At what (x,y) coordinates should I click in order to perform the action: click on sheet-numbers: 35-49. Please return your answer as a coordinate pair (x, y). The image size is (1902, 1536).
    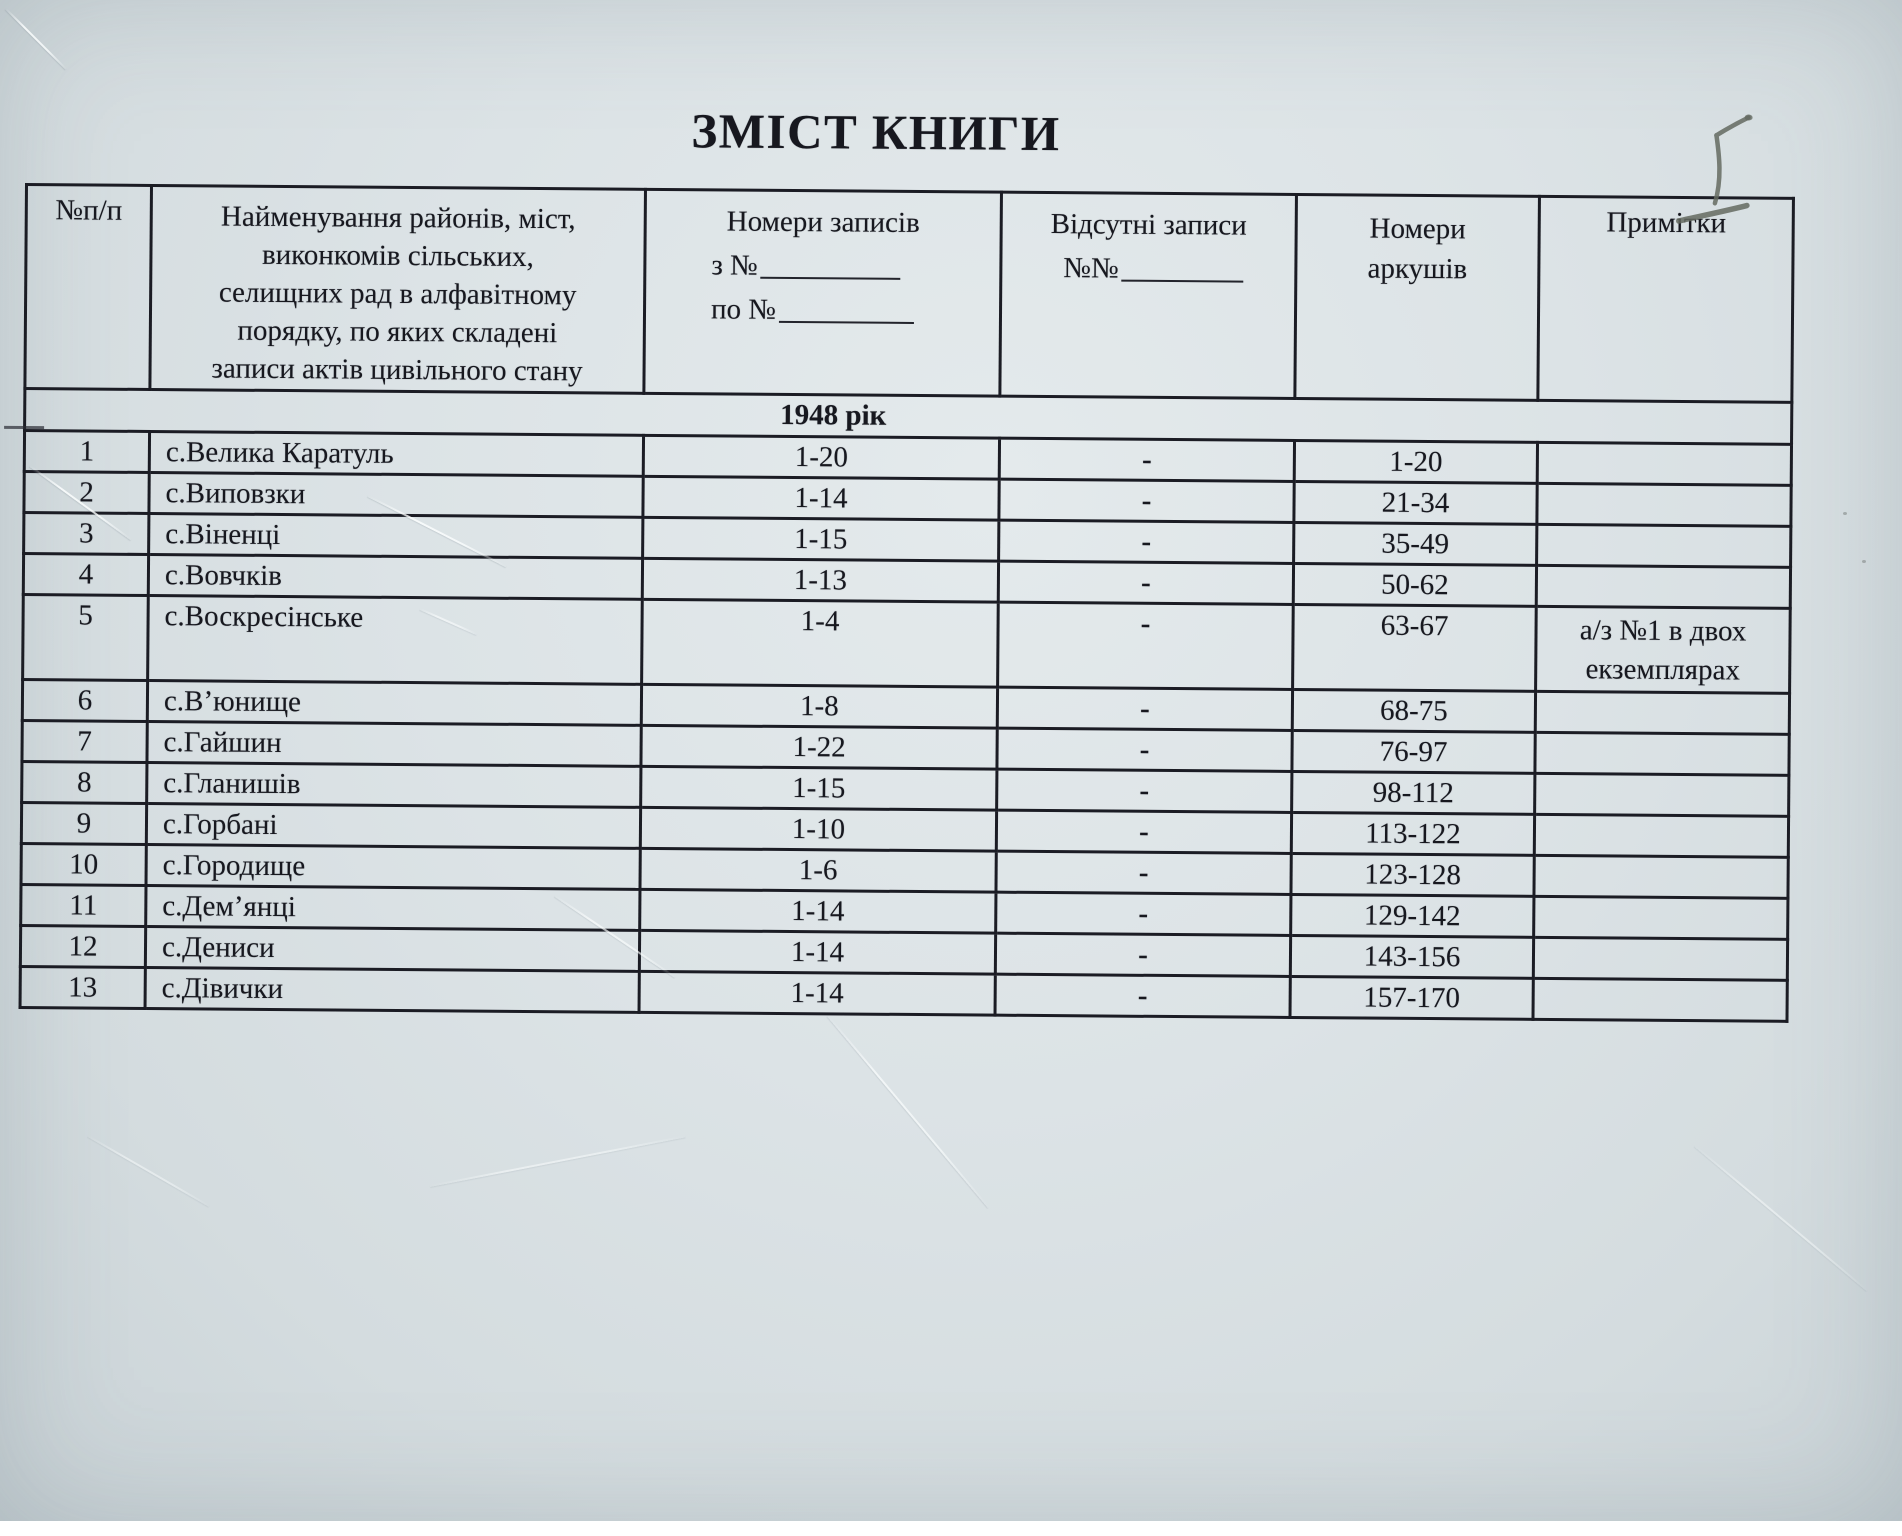
    Looking at the image, I should click on (1415, 544).